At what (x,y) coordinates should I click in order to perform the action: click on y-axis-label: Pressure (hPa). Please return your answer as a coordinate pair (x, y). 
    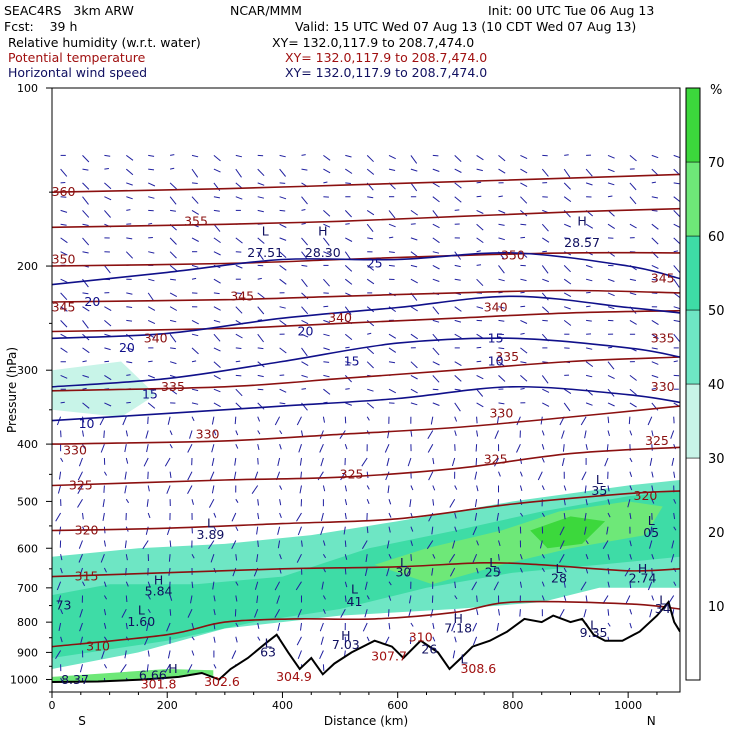
    Looking at the image, I should click on (12, 390).